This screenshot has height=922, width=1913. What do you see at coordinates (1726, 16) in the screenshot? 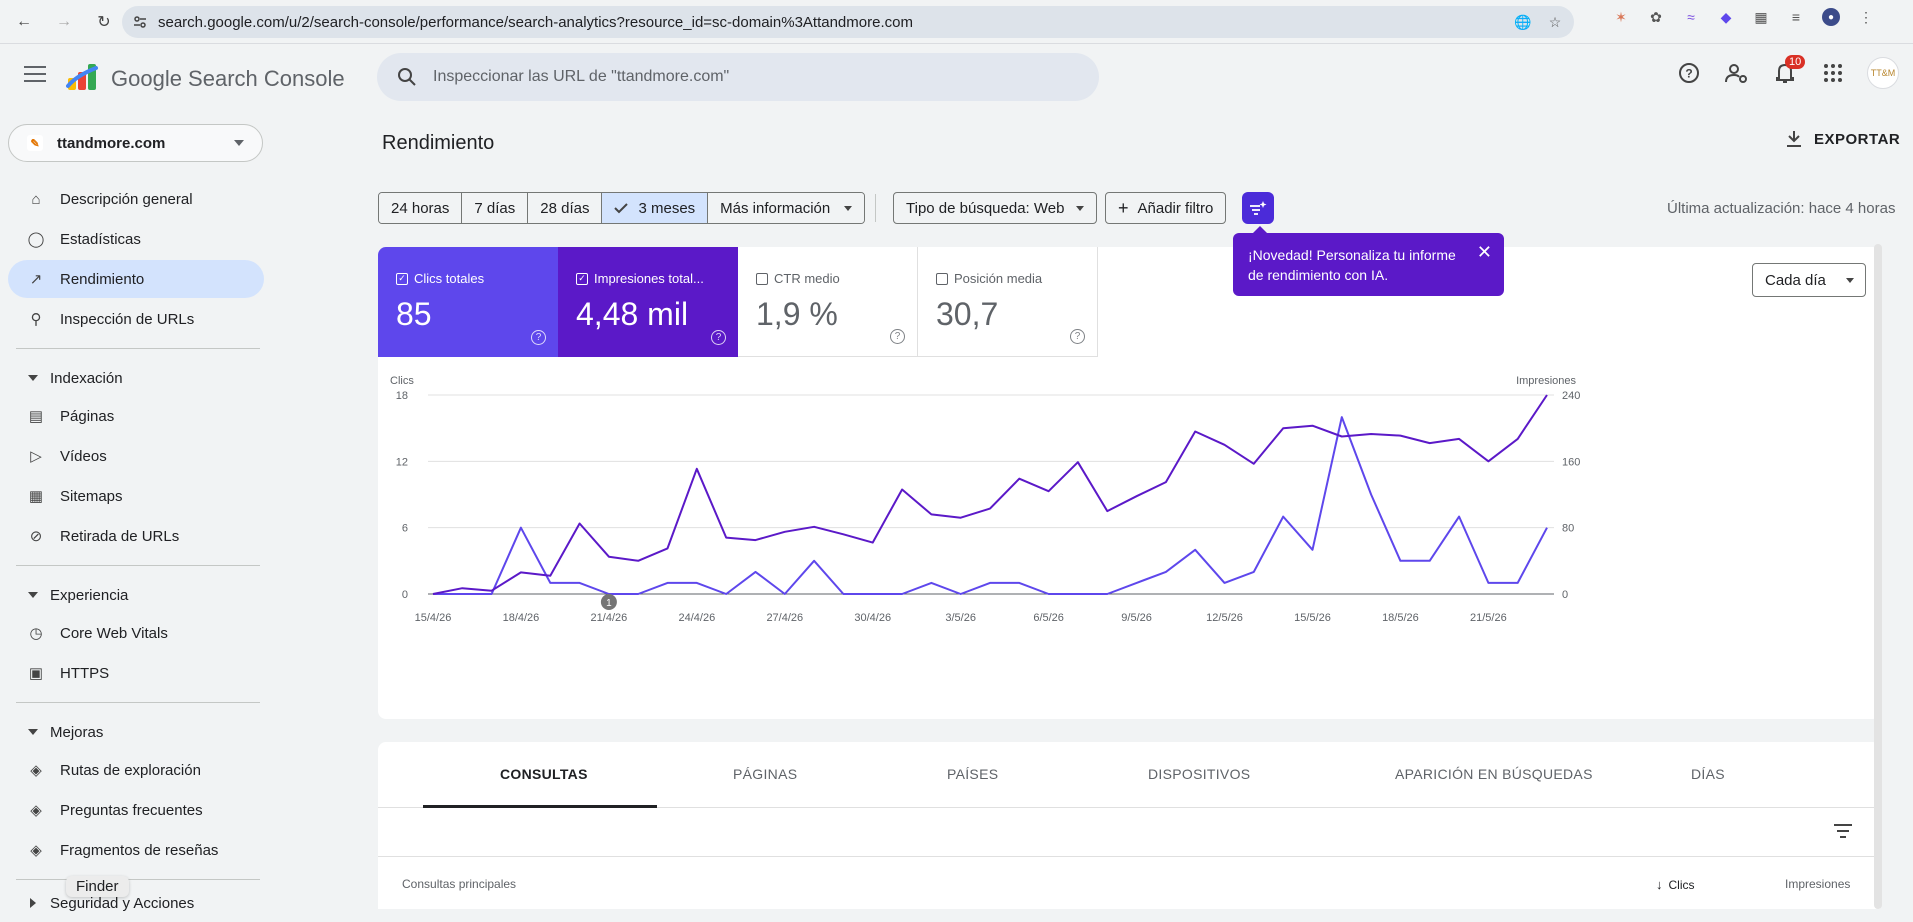
I see `tag-extension-icon: ◆` at bounding box center [1726, 16].